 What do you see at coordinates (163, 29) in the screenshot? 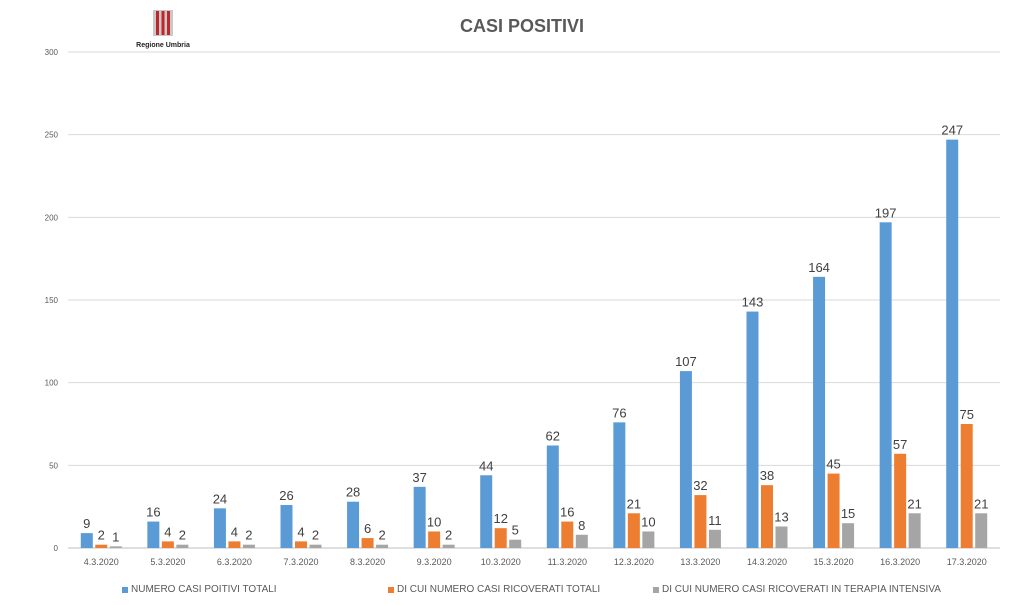
I see `logo: Regione Umbria` at bounding box center [163, 29].